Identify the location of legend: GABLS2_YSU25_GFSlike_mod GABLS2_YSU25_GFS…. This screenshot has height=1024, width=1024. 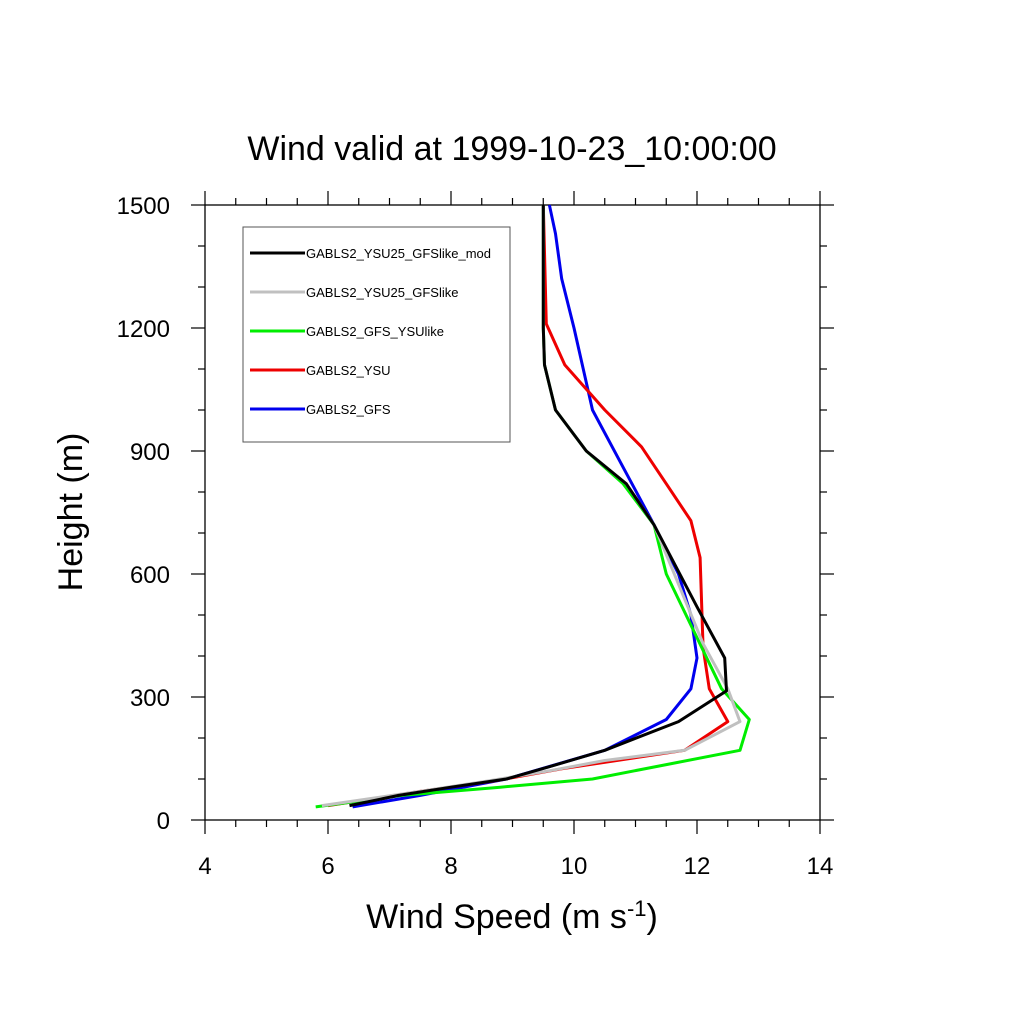
(376, 334).